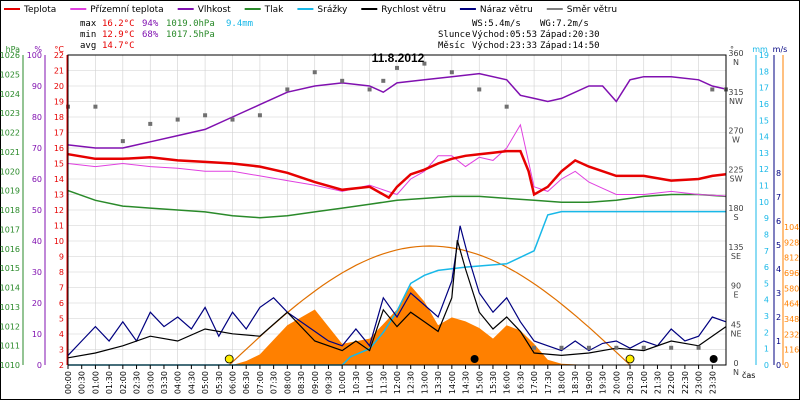 This screenshot has width=800, height=400. What do you see at coordinates (10, 133) in the screenshot?
I see `pressure-tick-label: 1022` at bounding box center [10, 133].